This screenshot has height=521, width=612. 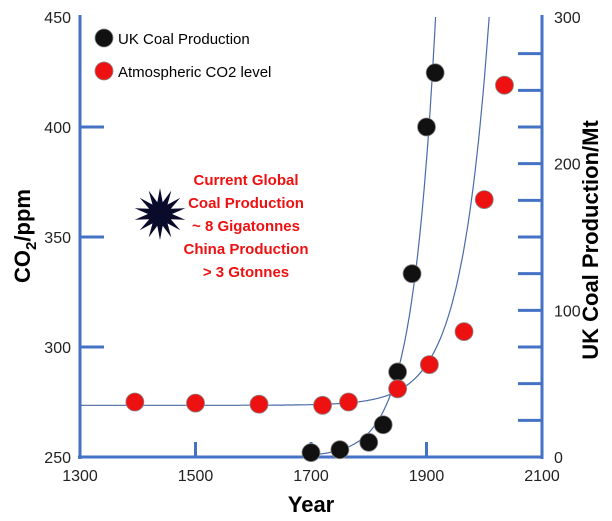 What do you see at coordinates (22, 215) in the screenshot?
I see `y-left-axis-title-unit: /ppm` at bounding box center [22, 215].